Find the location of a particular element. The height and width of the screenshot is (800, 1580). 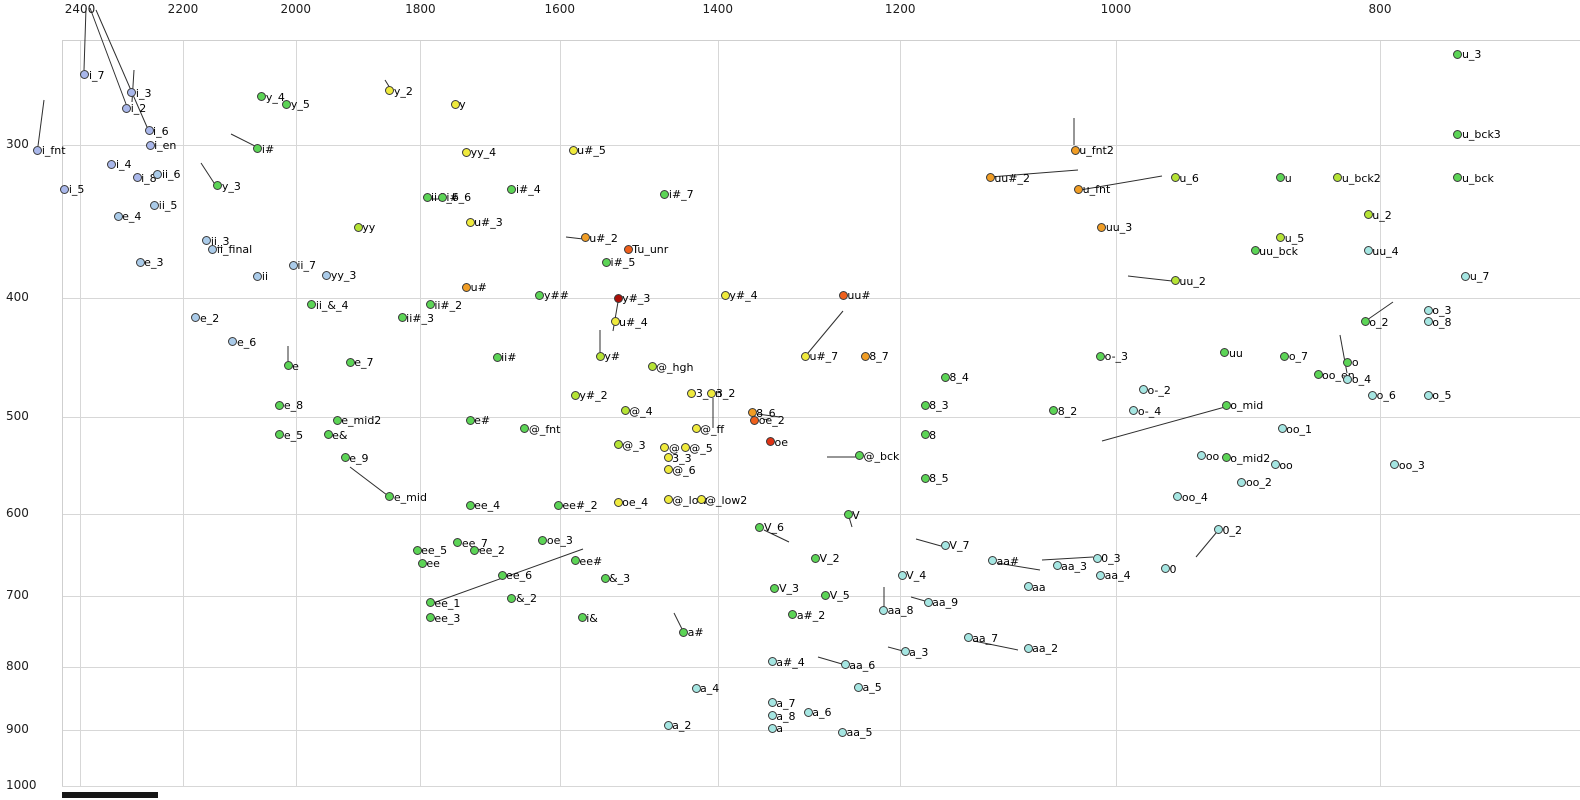

data-point-label: oe_3 is located at coordinates (559, 540).